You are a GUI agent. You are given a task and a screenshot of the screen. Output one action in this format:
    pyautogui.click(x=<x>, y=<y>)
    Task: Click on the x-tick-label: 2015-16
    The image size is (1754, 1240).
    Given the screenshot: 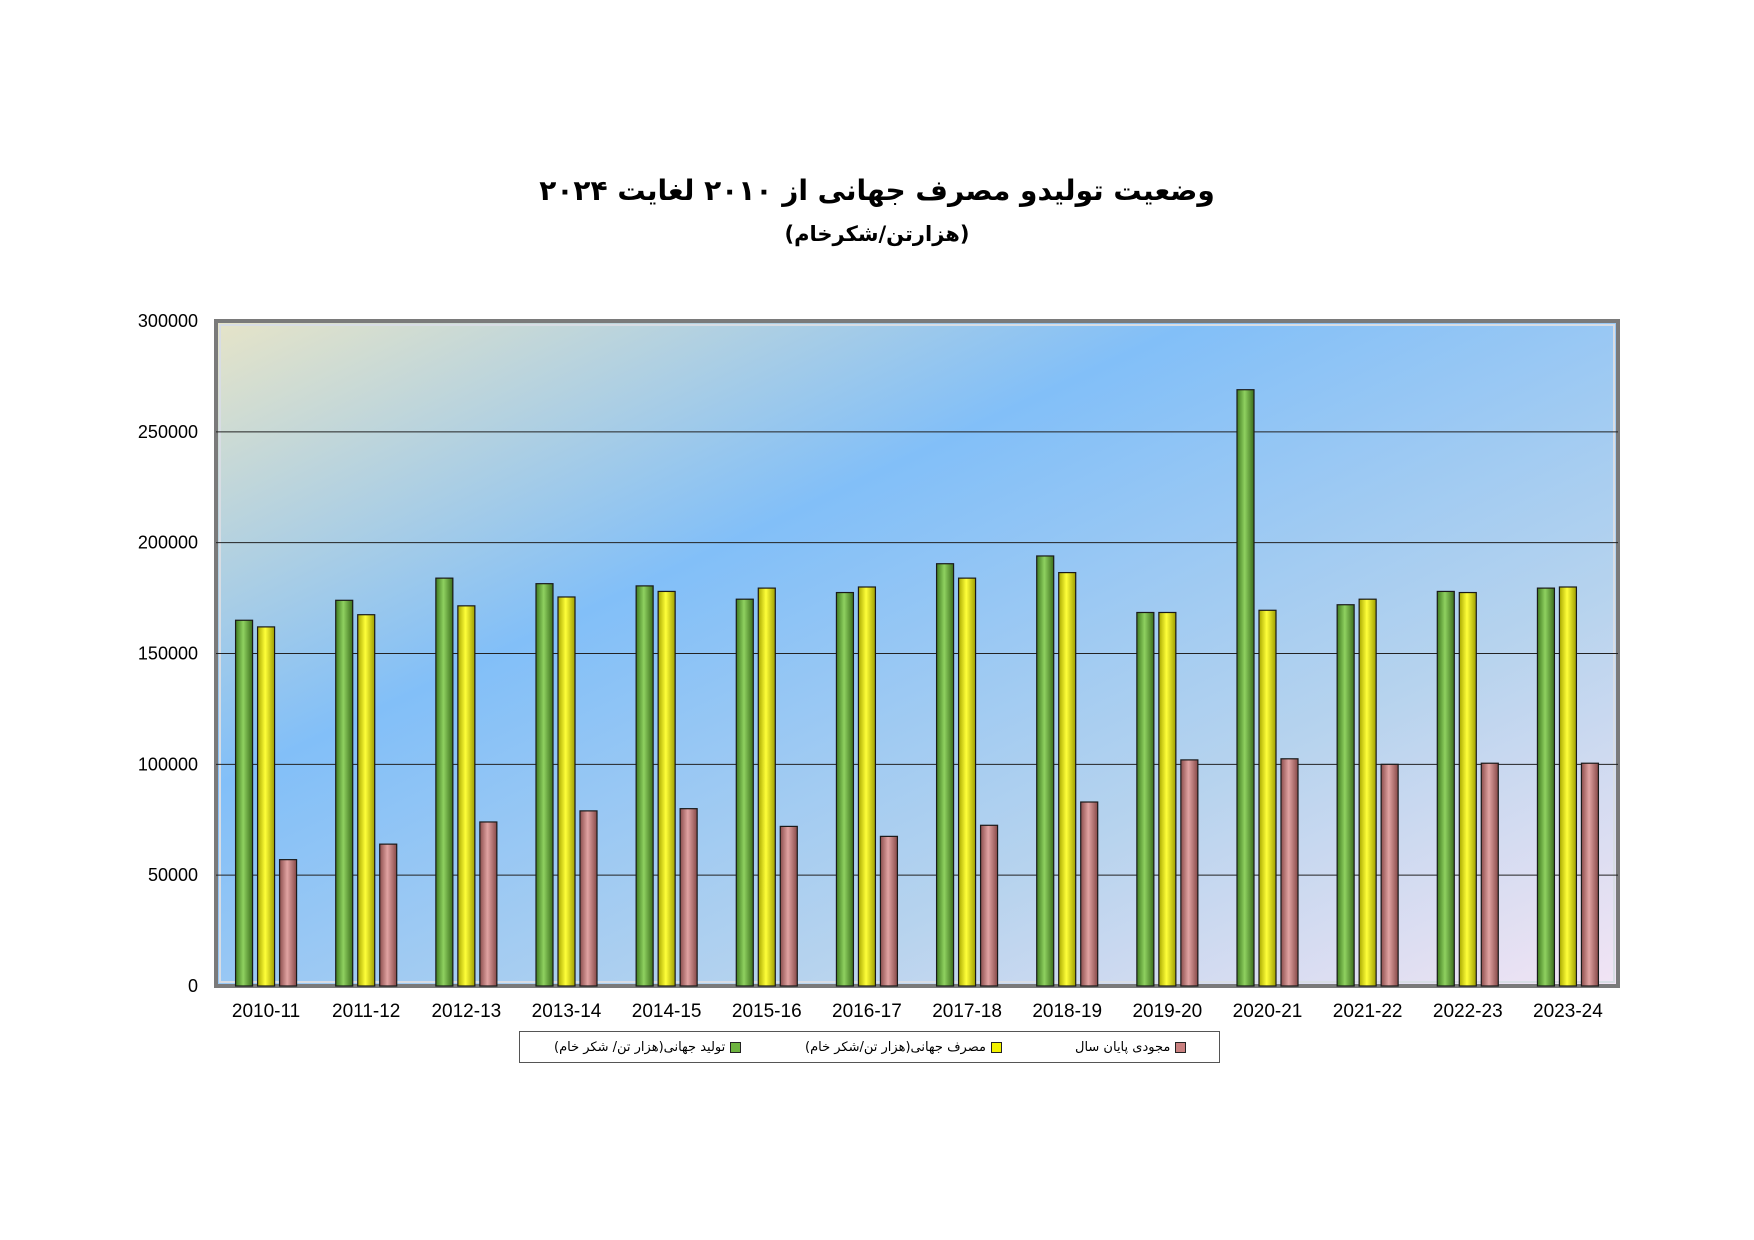 What is the action you would take?
    pyautogui.click(x=767, y=1011)
    